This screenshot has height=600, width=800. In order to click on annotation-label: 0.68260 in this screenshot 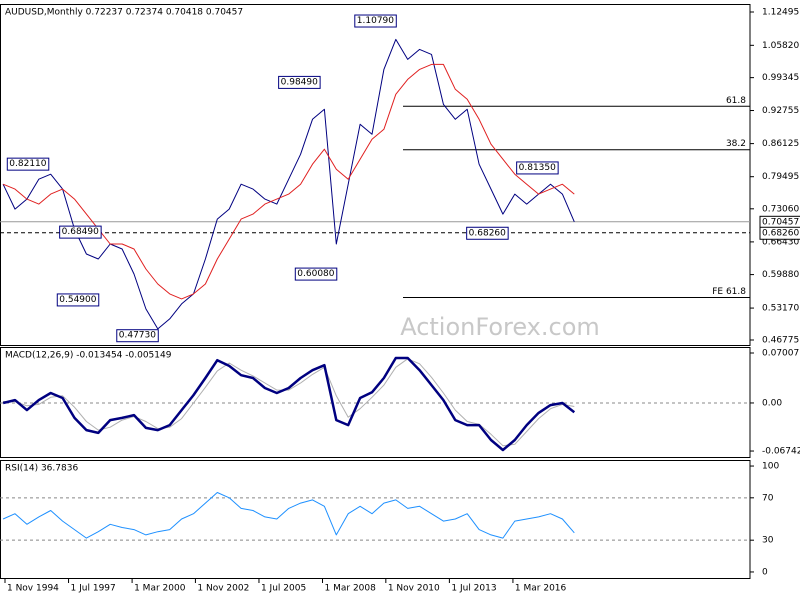, I will do `click(487, 233)`.